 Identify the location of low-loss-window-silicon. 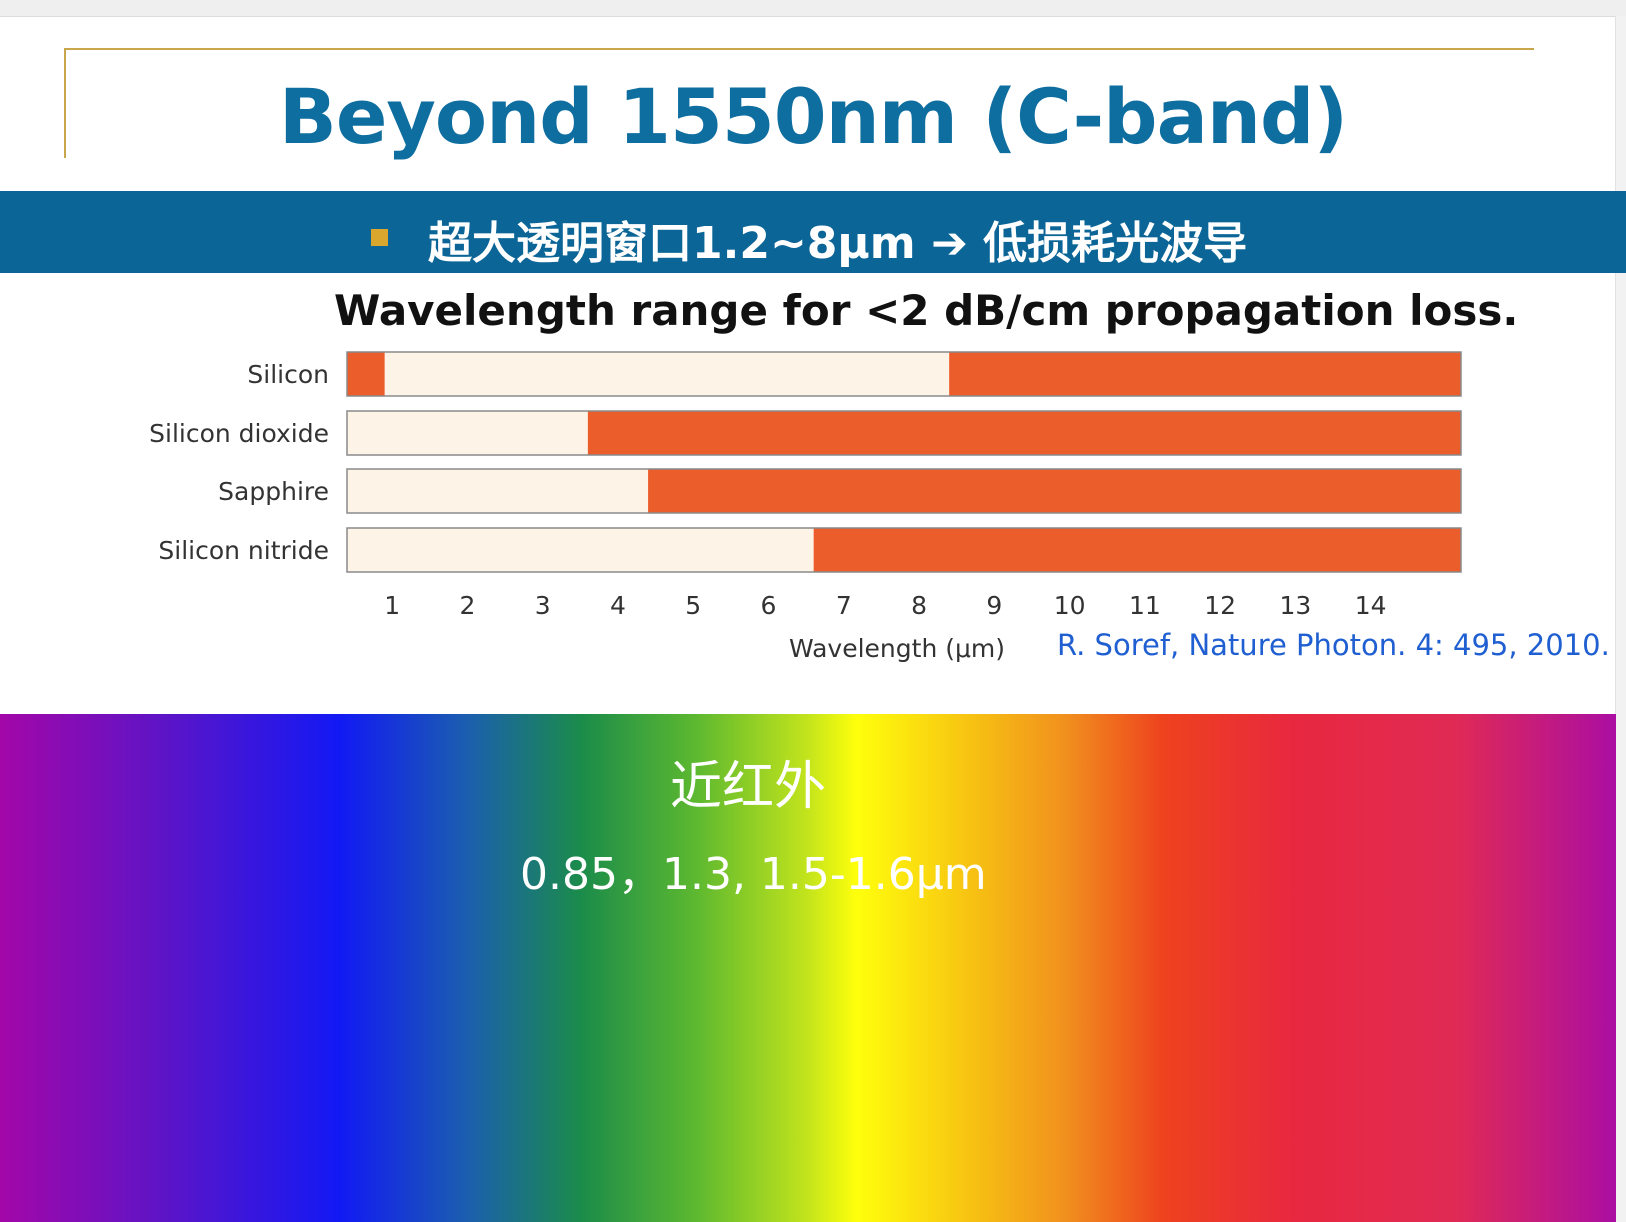
(667, 374).